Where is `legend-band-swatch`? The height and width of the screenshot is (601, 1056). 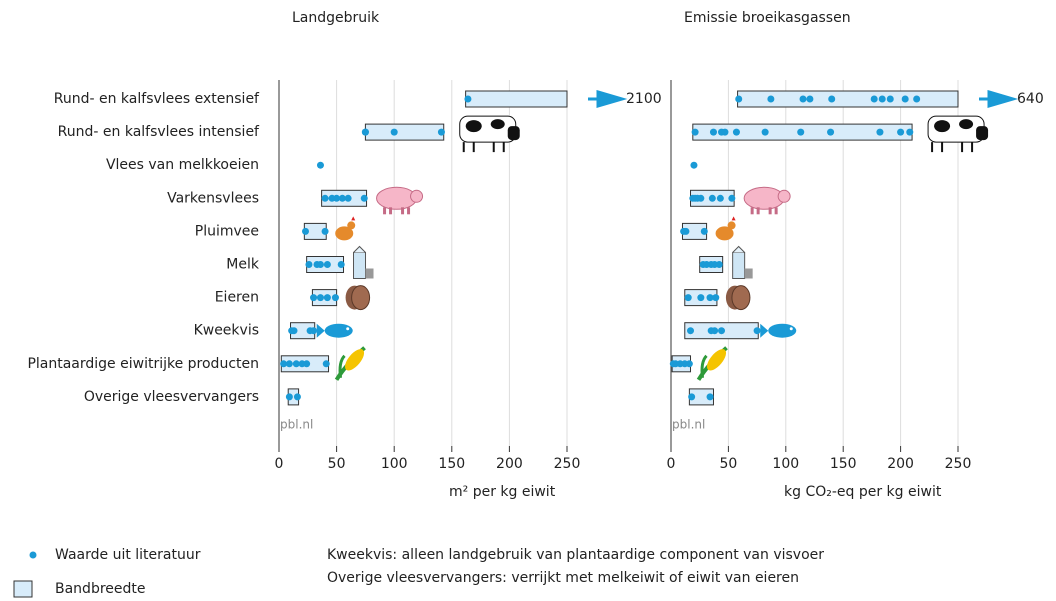
legend-band-swatch is located at coordinates (23, 589).